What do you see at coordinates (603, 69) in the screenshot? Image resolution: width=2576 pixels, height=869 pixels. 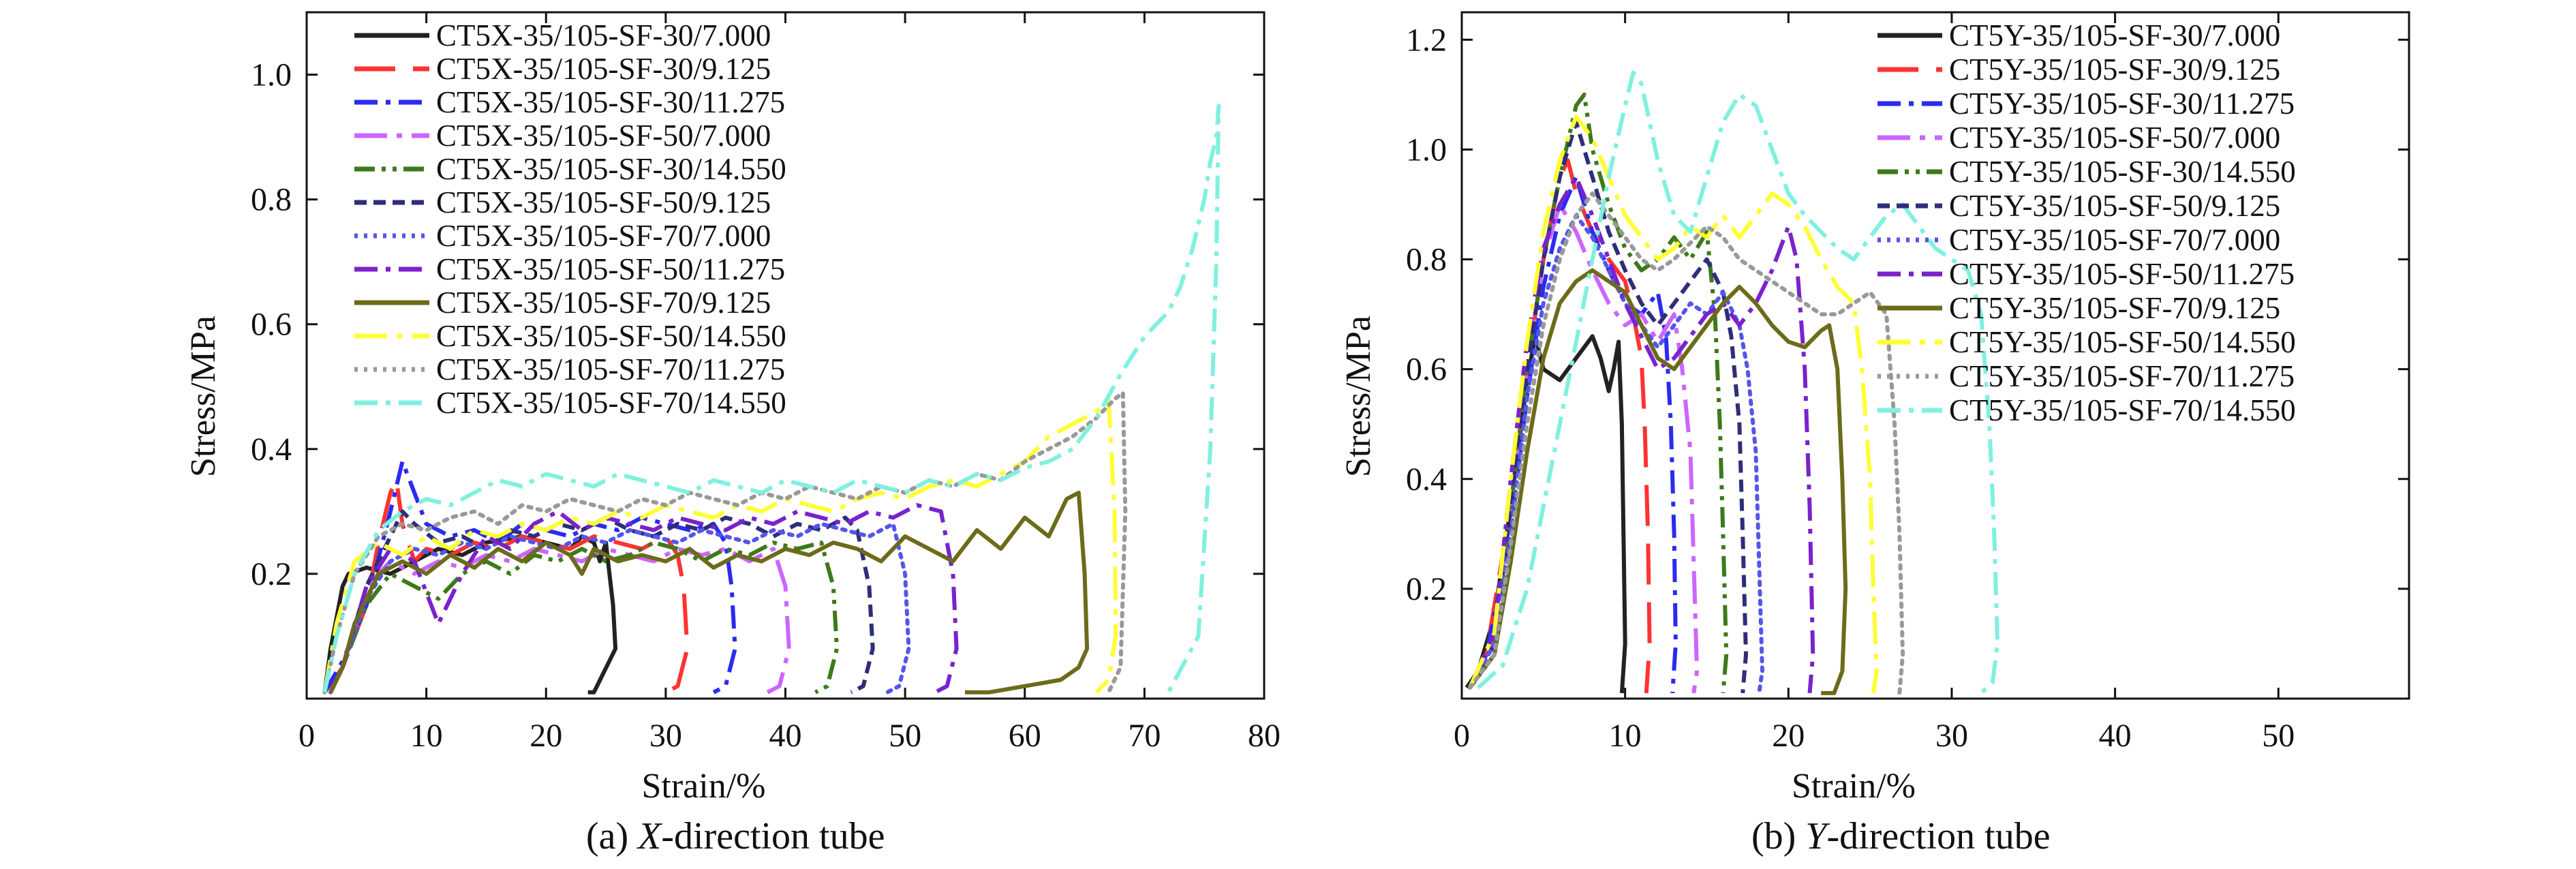 I see `legend-label-1: CT5X-35/105-SF-30/9.125` at bounding box center [603, 69].